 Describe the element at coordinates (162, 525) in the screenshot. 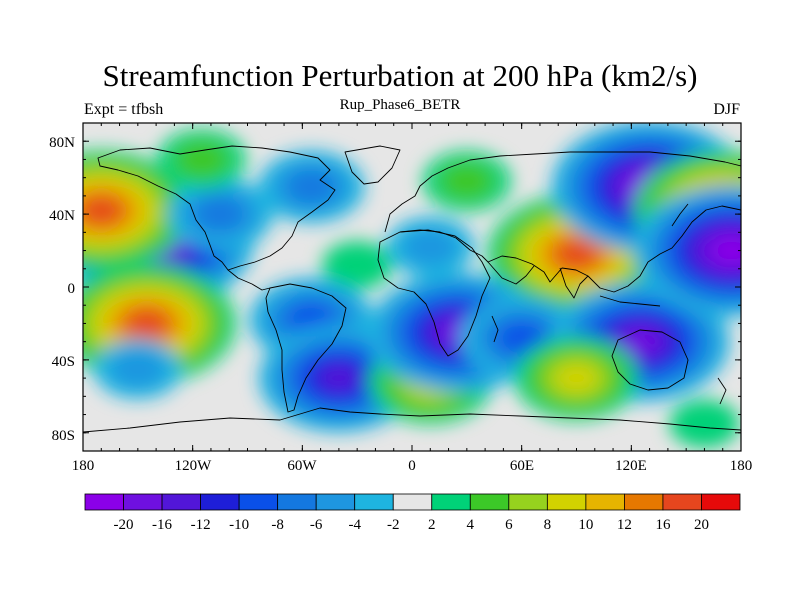

I see `colorbar-label: -16` at that location.